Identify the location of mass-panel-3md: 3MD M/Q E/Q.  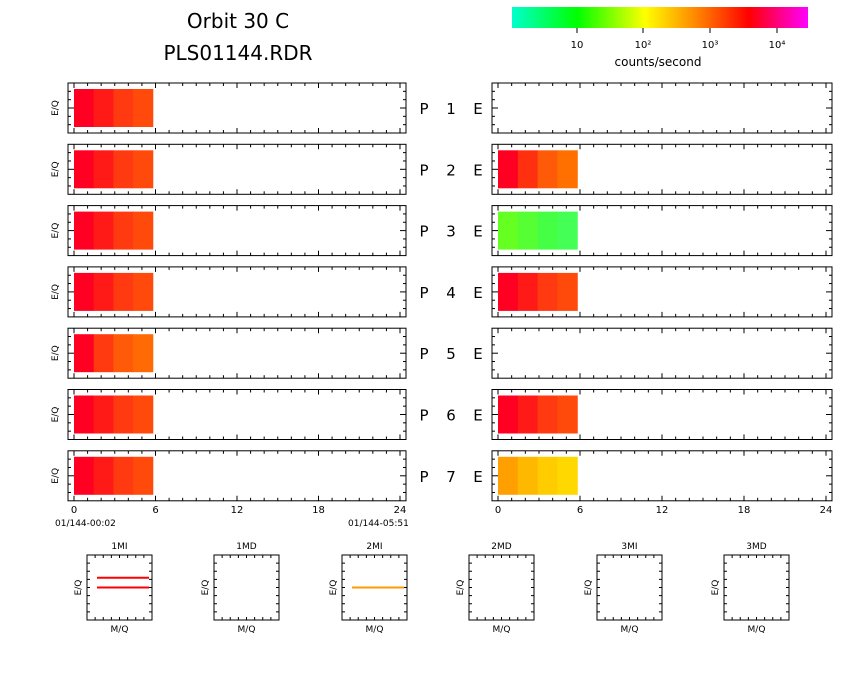
(750, 588).